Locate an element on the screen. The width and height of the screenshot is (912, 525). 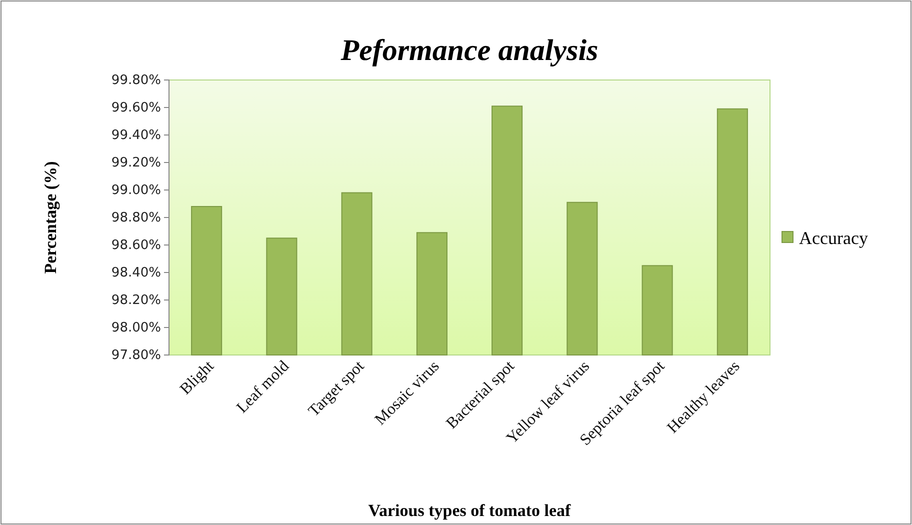
y-tick-label: 98.60% is located at coordinates (136, 246).